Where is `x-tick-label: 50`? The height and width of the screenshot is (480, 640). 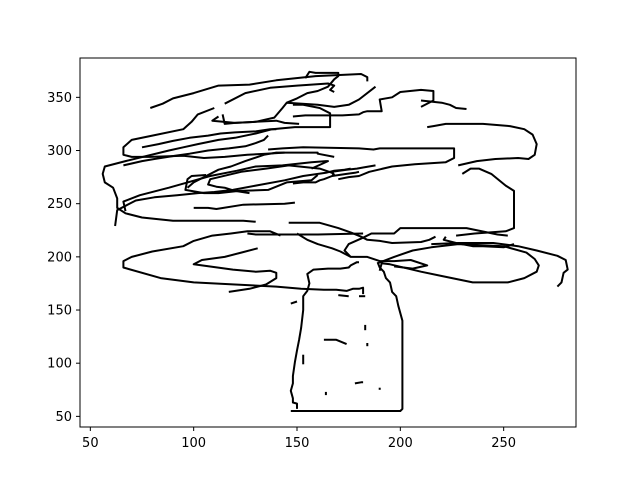 x-tick-label: 50 is located at coordinates (90, 443).